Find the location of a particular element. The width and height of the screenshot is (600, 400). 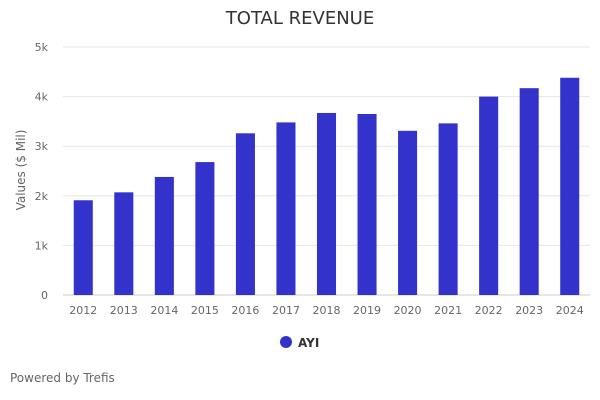

legend: AYI is located at coordinates (299, 343).